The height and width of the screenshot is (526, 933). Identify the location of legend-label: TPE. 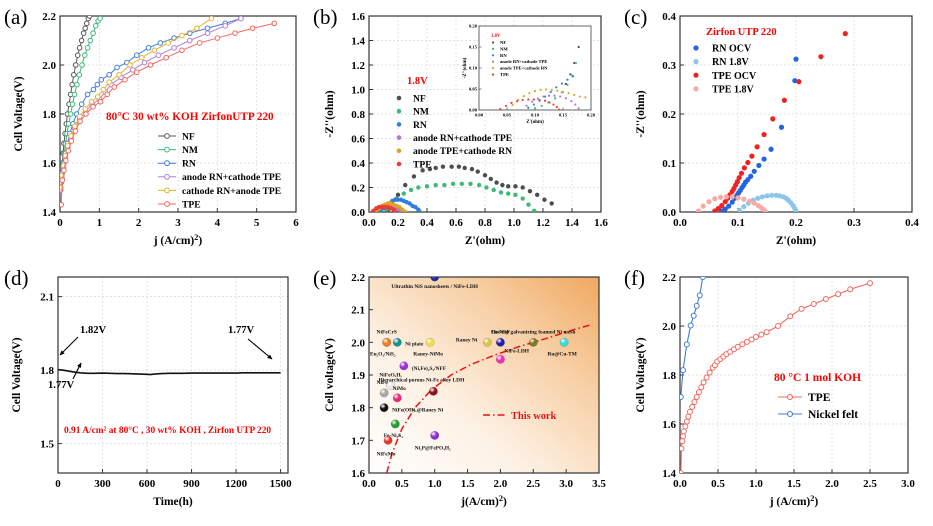
(819, 398).